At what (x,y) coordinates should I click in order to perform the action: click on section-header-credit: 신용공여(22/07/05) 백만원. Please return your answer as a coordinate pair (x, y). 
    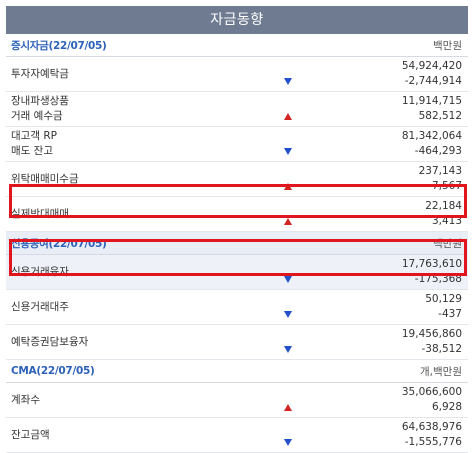
    Looking at the image, I should click on (237, 243).